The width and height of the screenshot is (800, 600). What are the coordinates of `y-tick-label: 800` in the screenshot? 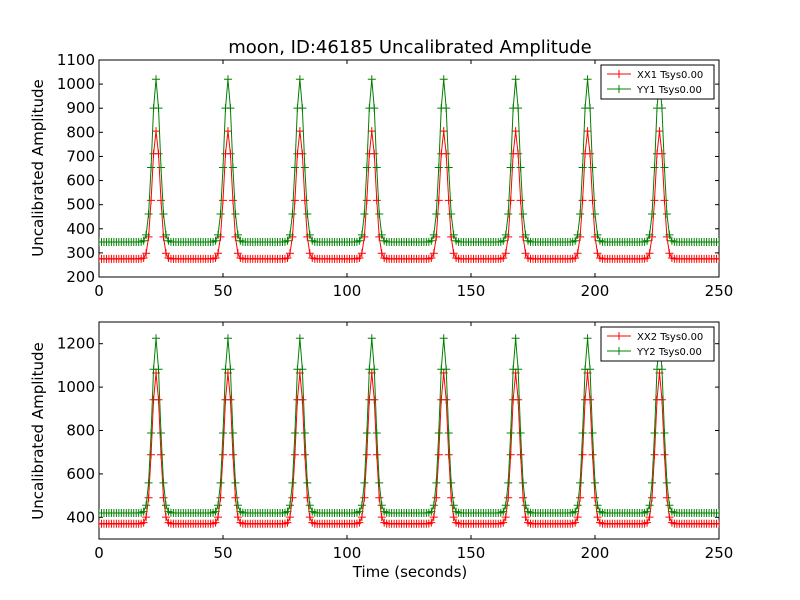 It's located at (80, 431).